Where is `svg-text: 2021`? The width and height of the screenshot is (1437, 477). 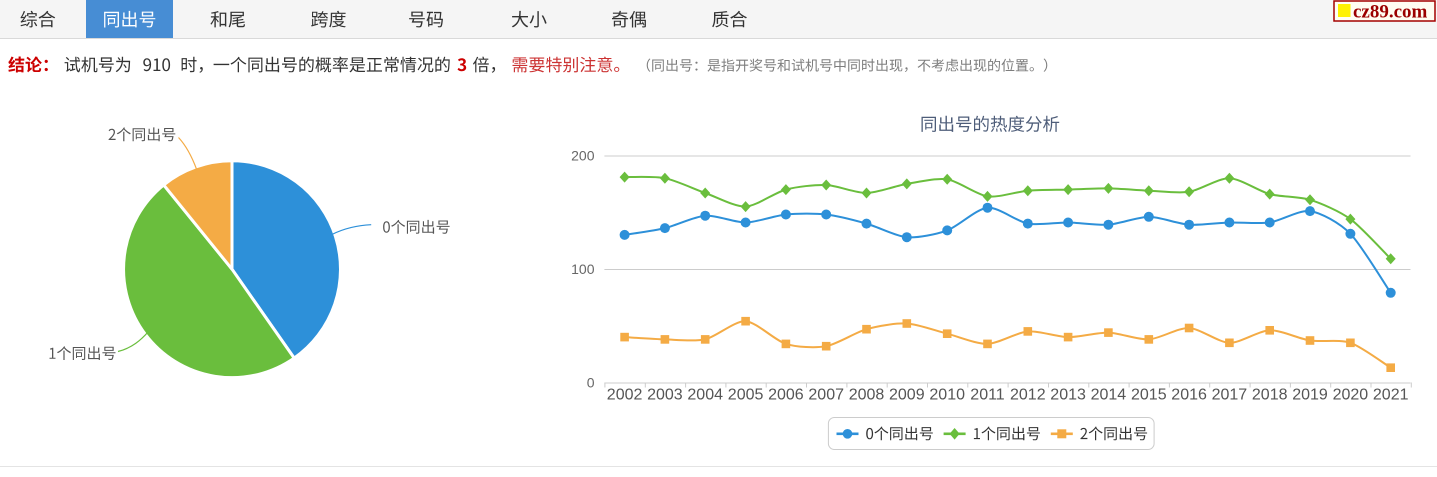
svg-text: 2021 is located at coordinates (1391, 395).